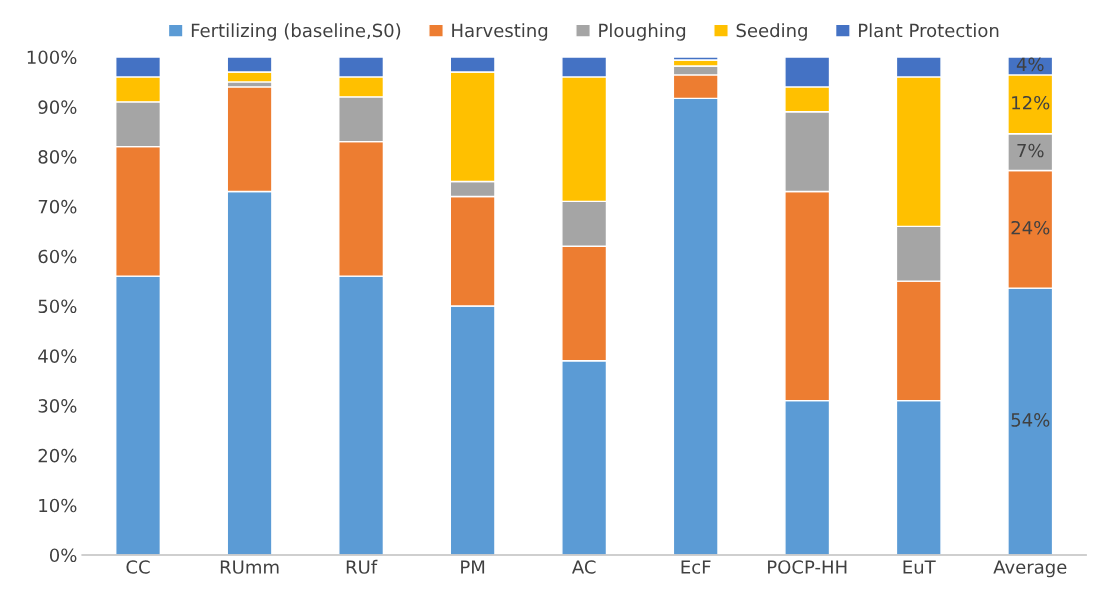 The width and height of the screenshot is (1097, 600). What do you see at coordinates (57, 107) in the screenshot?
I see `y-tick-label: 90%` at bounding box center [57, 107].